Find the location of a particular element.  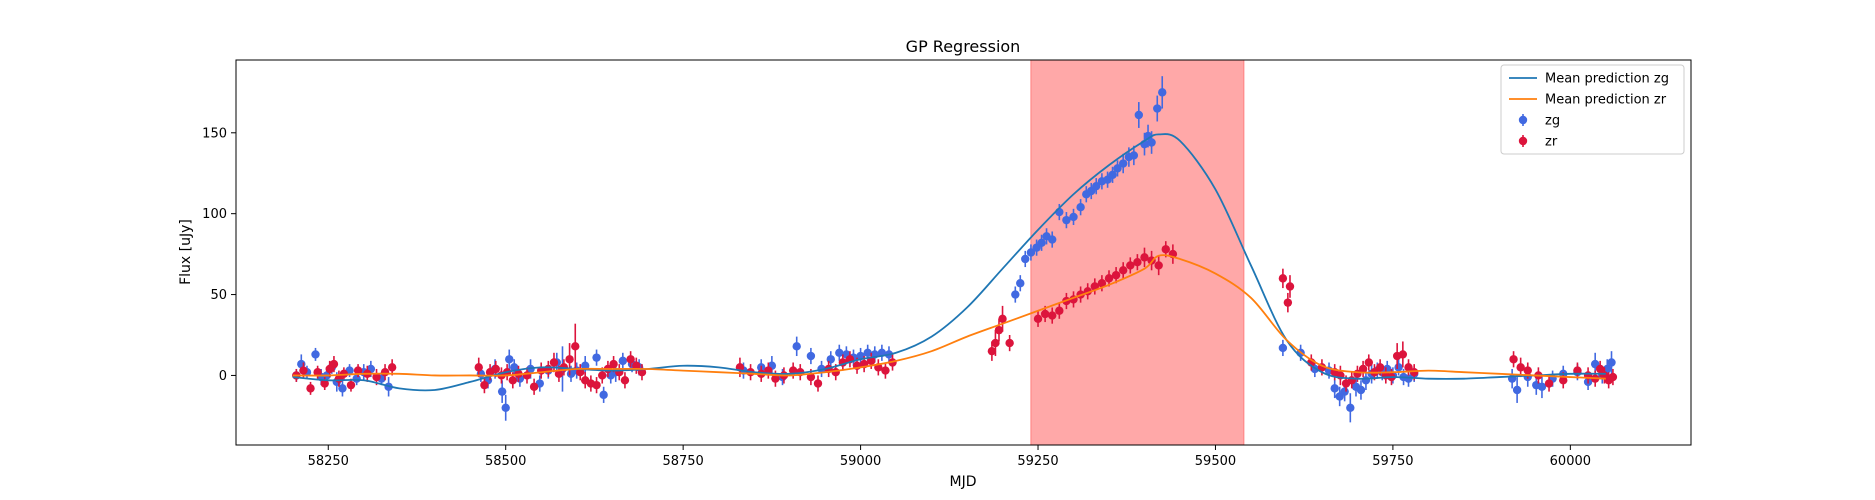

x-tick-label: 59750 is located at coordinates (1392, 461).